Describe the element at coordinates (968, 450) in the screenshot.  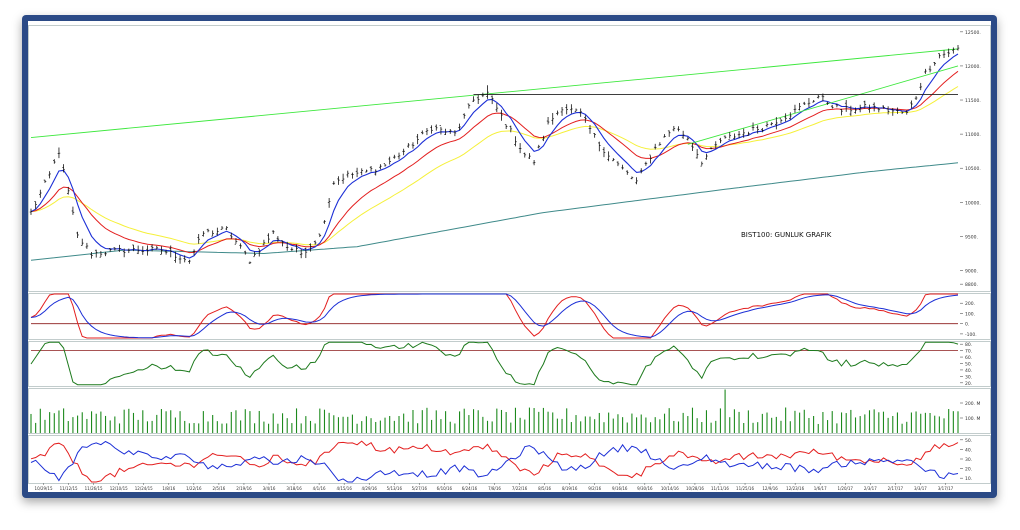
I see `dmi-y-tick-label: 40.` at that location.